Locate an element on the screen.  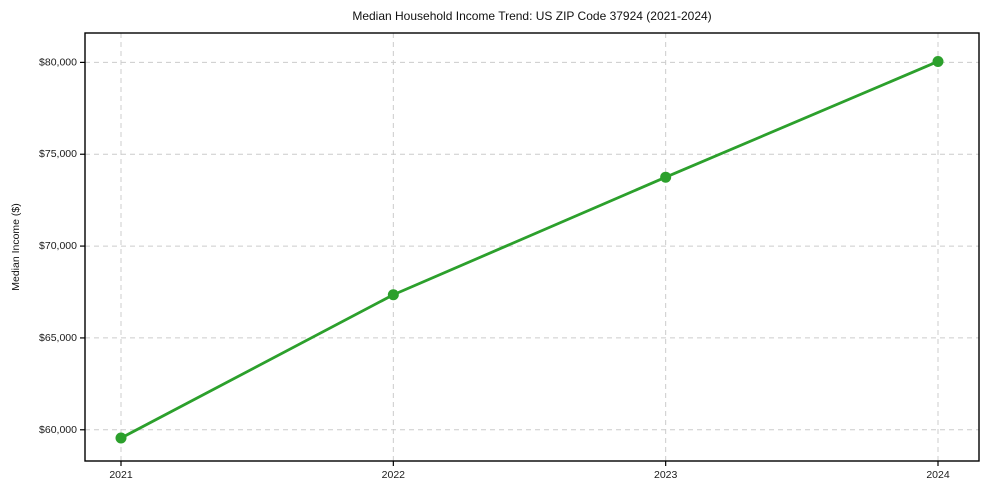
x-tick-label: 2021 is located at coordinates (121, 475).